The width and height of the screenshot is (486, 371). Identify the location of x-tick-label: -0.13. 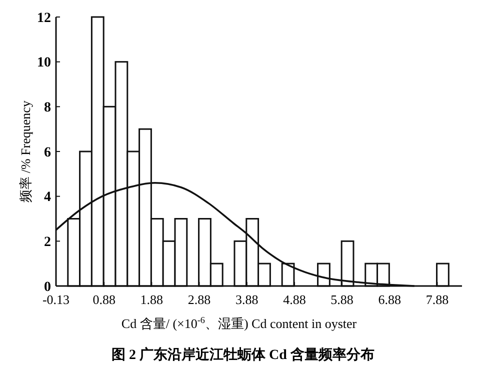
(56, 299).